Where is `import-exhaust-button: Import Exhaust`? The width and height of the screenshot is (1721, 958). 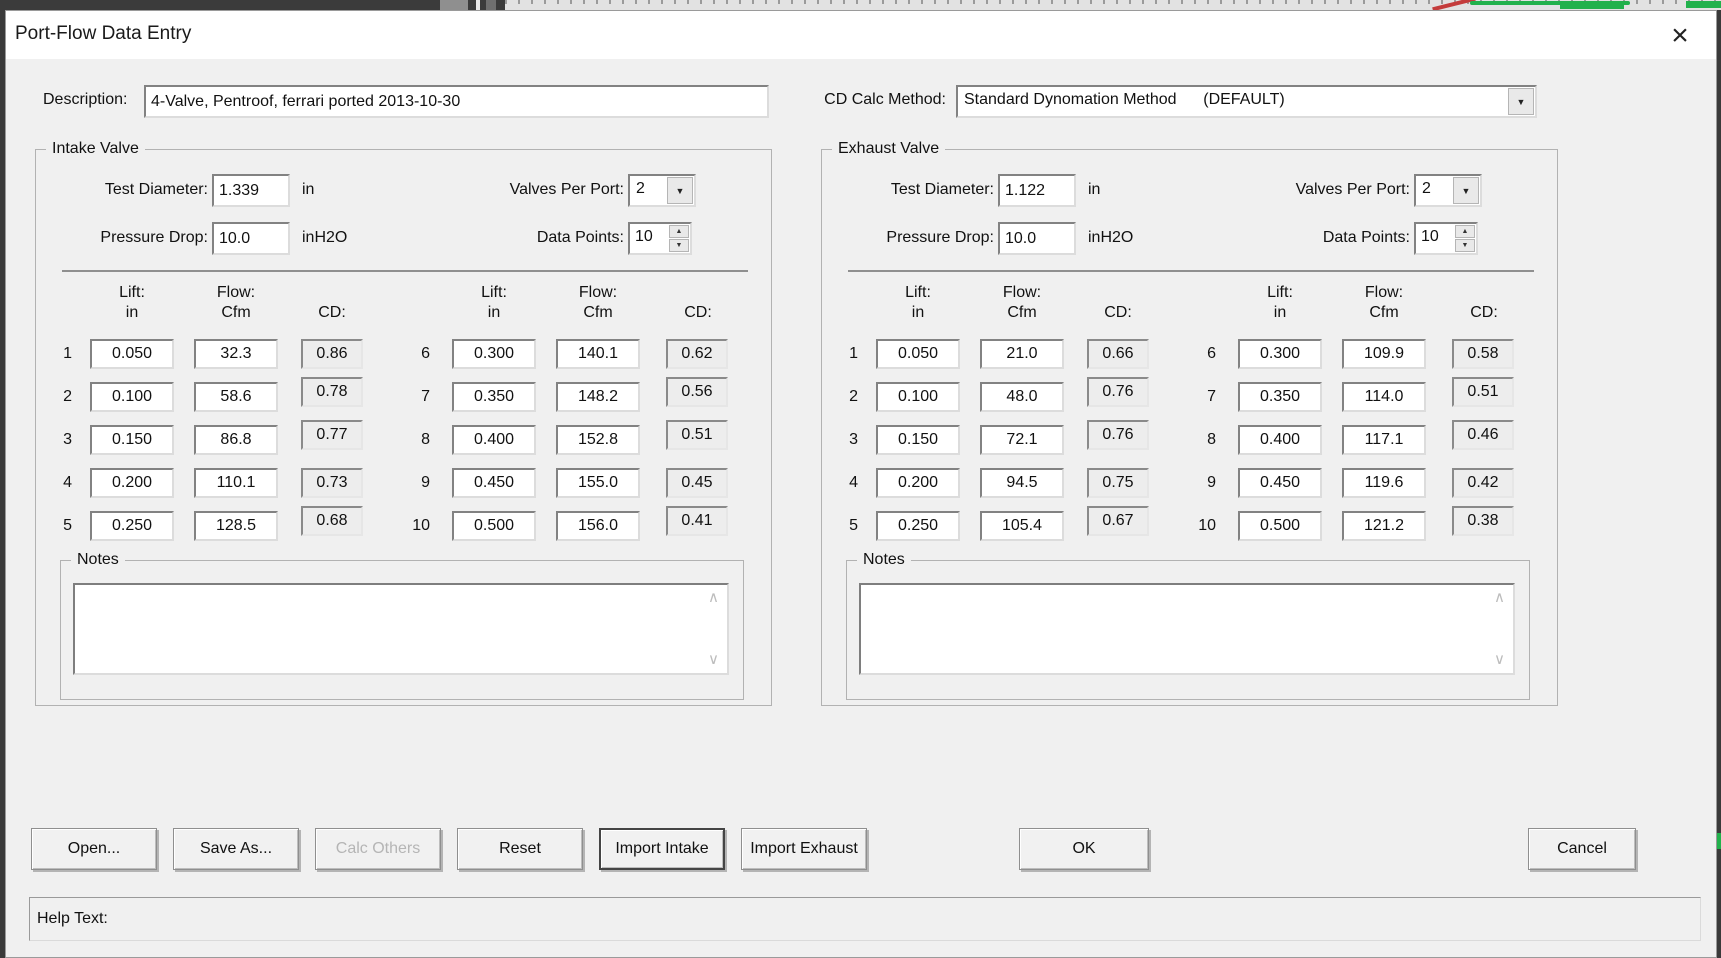 import-exhaust-button: Import Exhaust is located at coordinates (804, 849).